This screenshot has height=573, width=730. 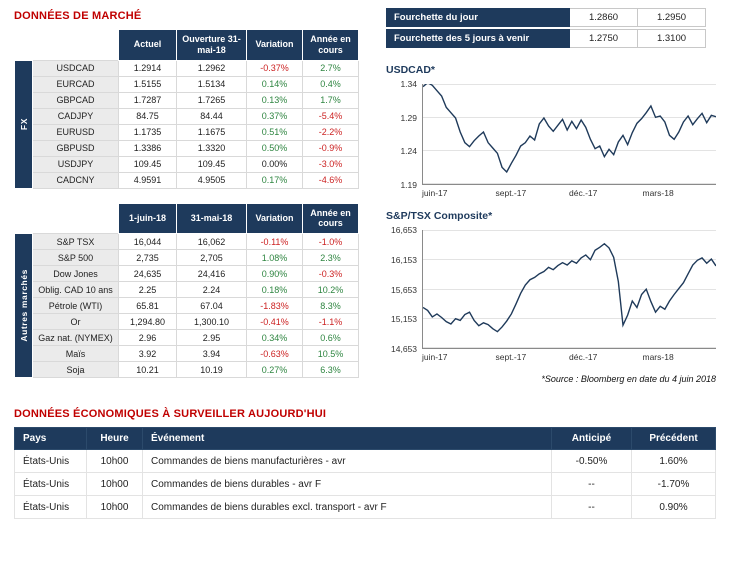 I want to click on cell-ytd: 6.3%, so click(x=330, y=370).